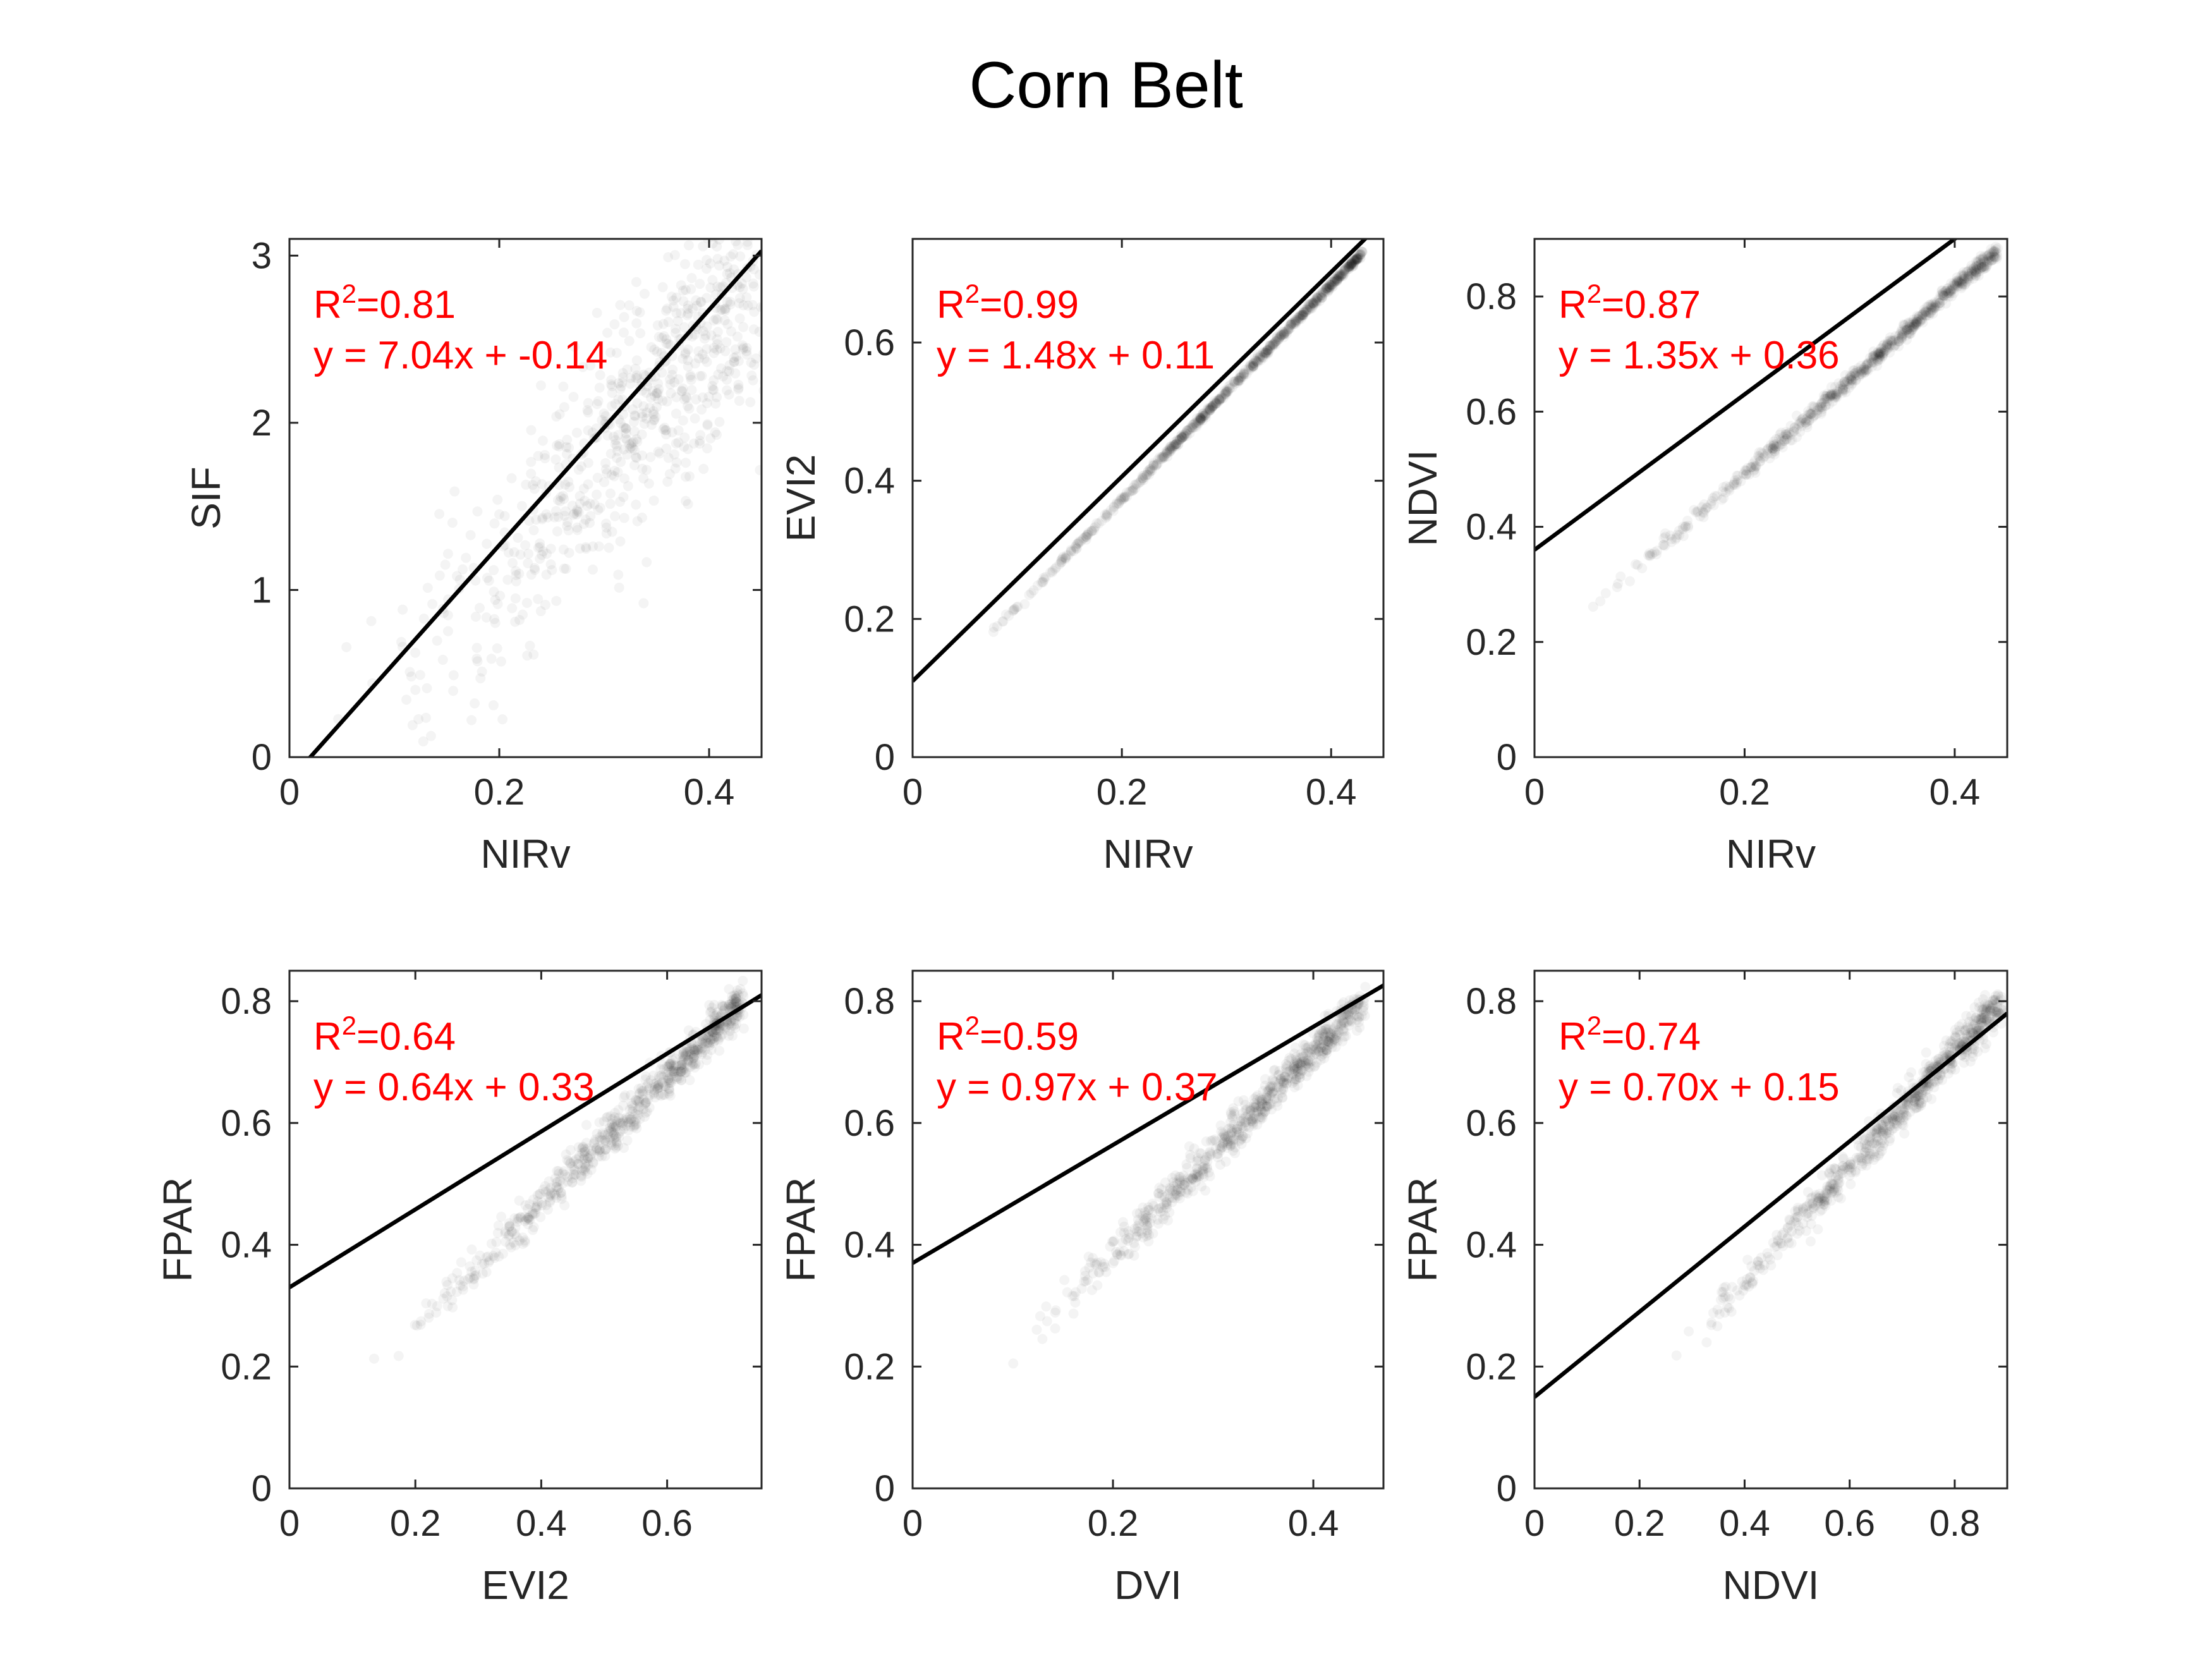 The width and height of the screenshot is (2212, 1659). Describe the element at coordinates (1106, 85) in the screenshot. I see `figure-title: Corn Belt` at that location.